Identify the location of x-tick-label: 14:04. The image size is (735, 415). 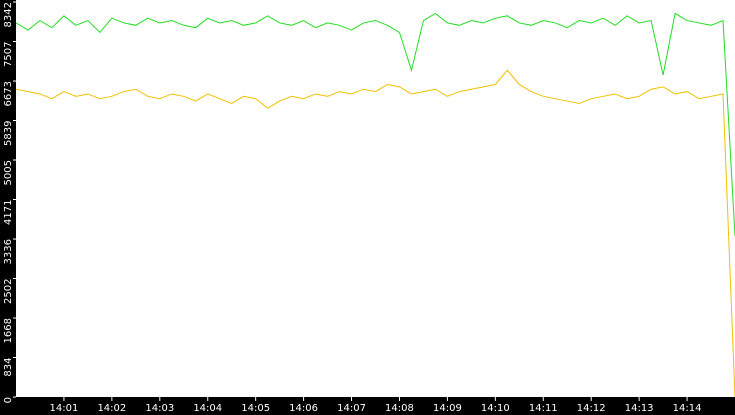
(207, 408).